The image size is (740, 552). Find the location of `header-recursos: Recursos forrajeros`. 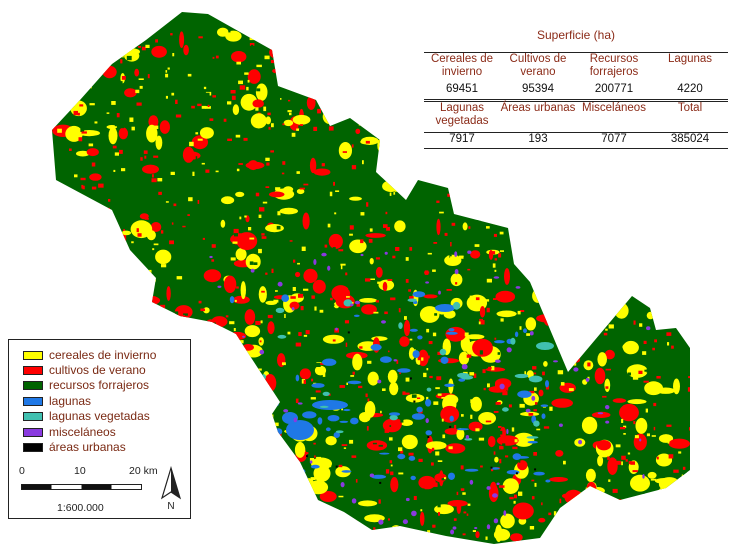

header-recursos: Recursos forrajeros is located at coordinates (614, 65).